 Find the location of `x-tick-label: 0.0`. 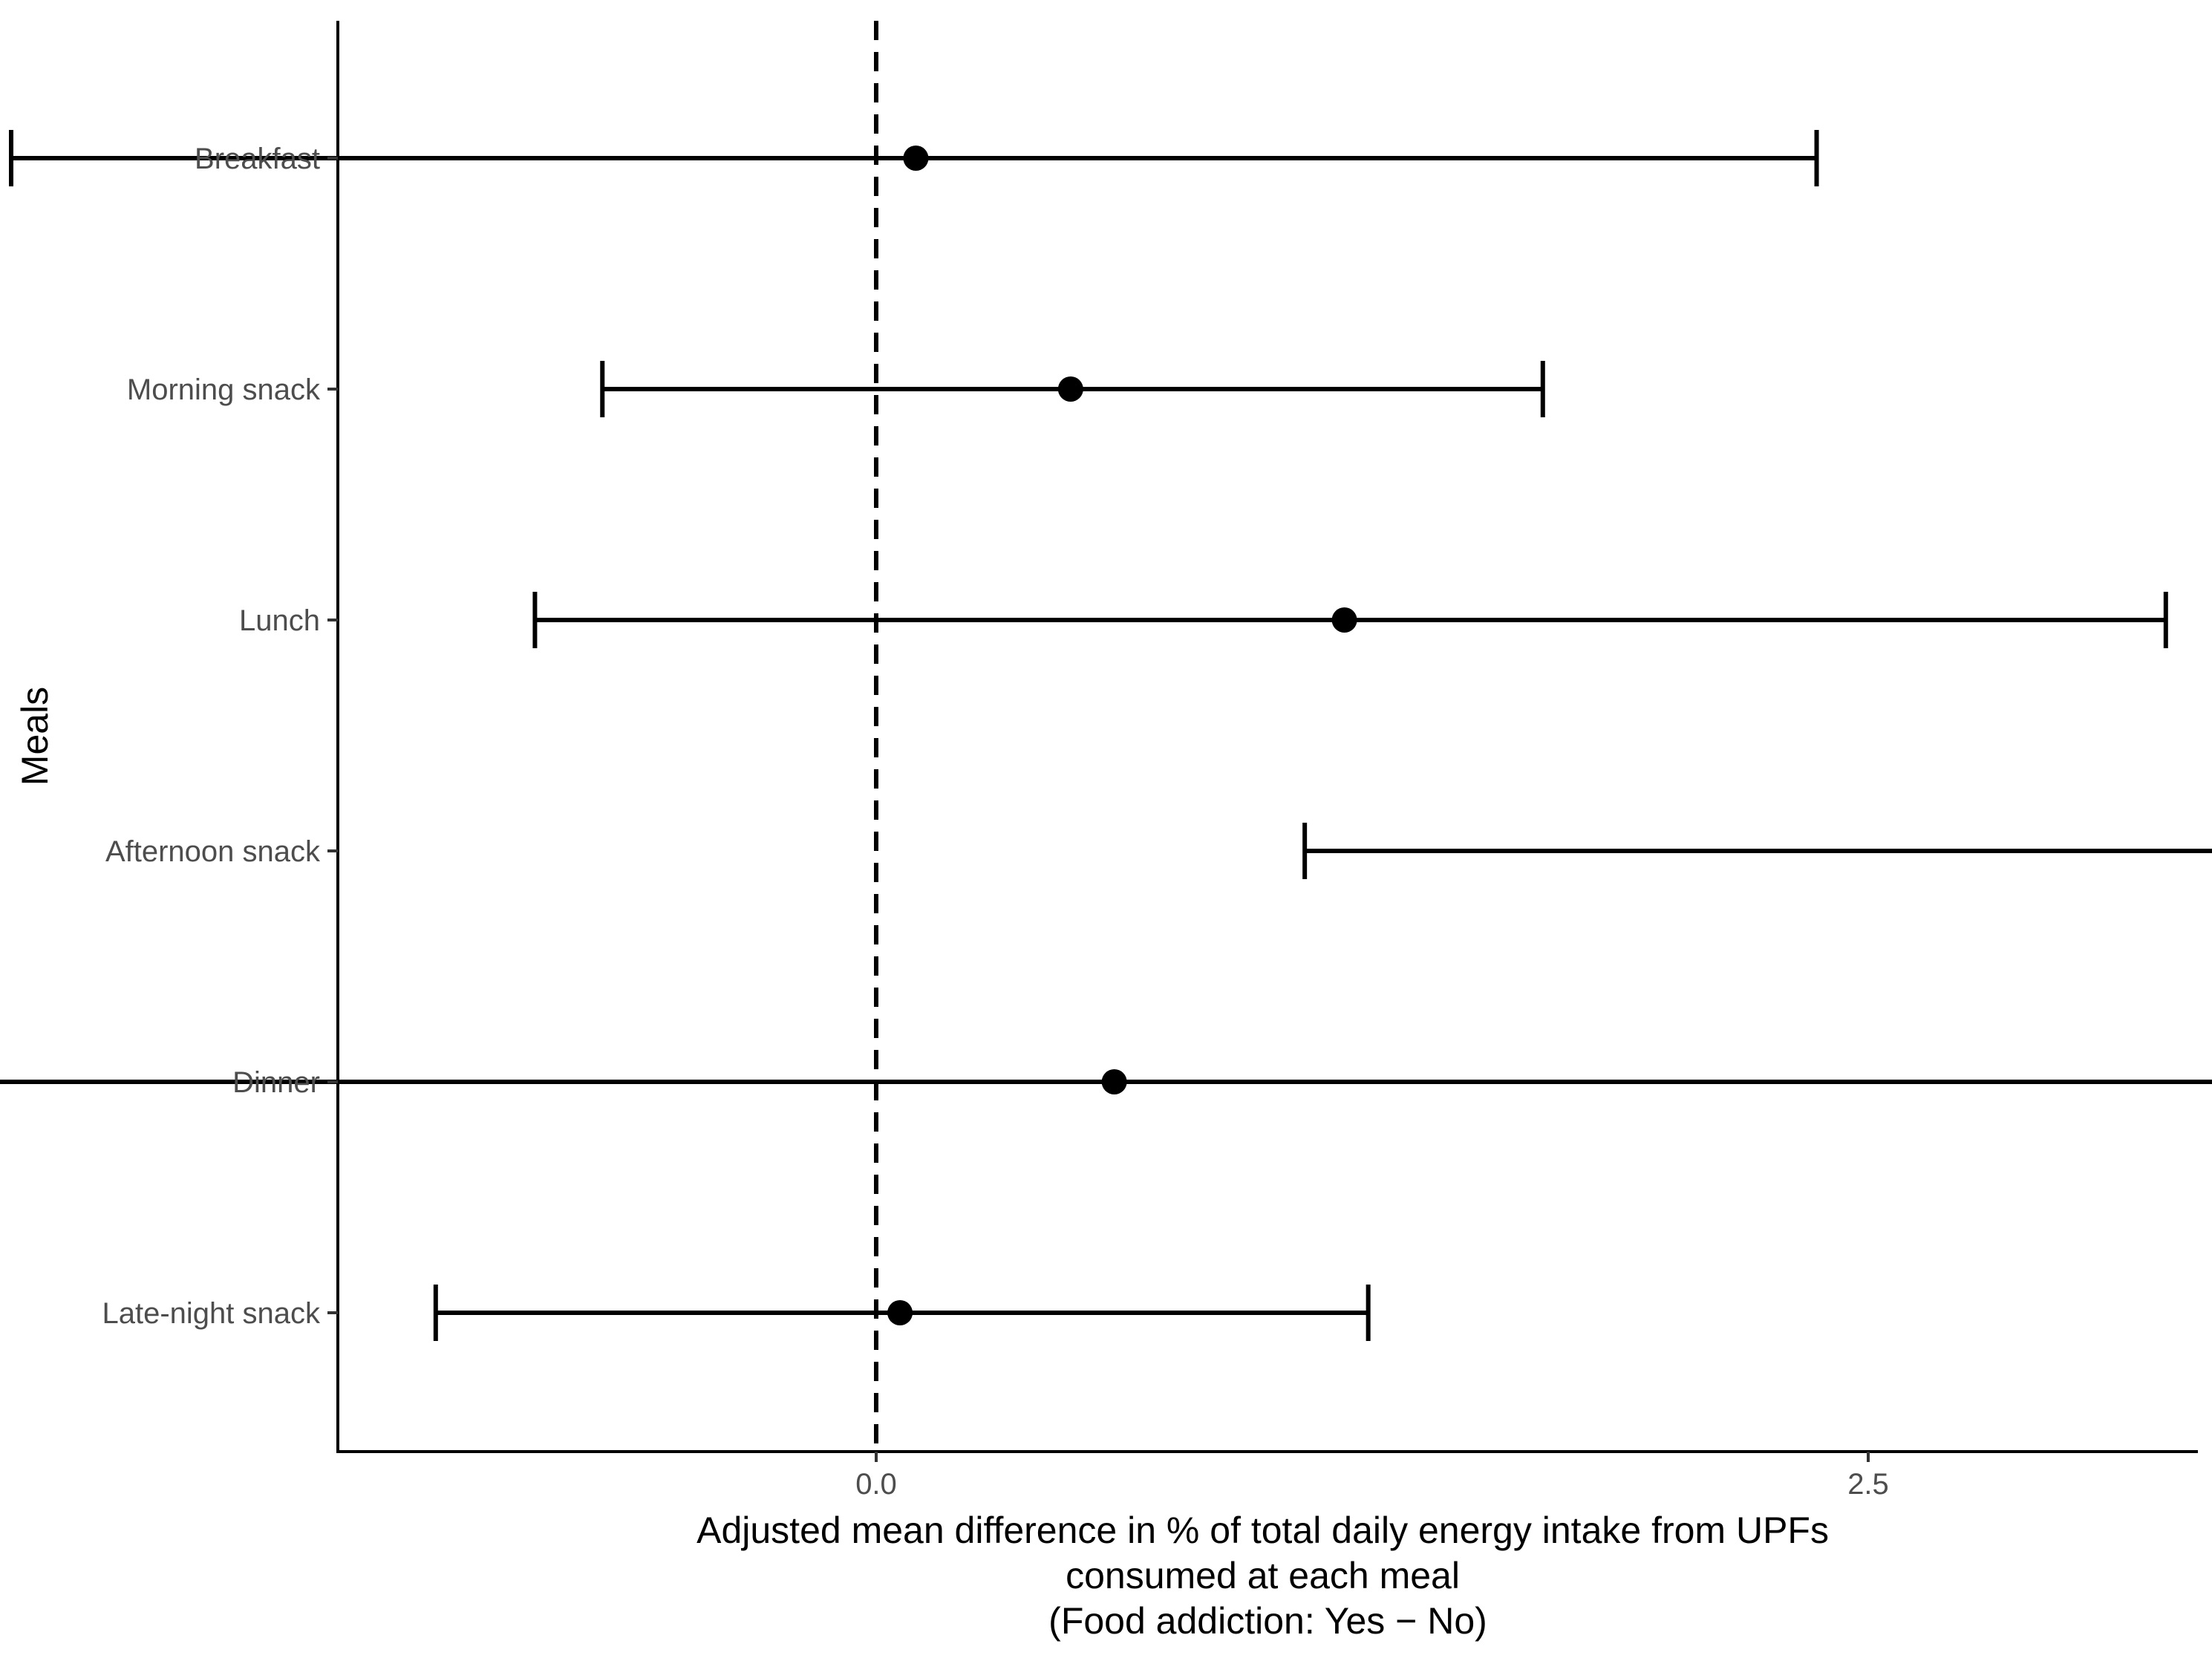

x-tick-label: 0.0 is located at coordinates (876, 1484).